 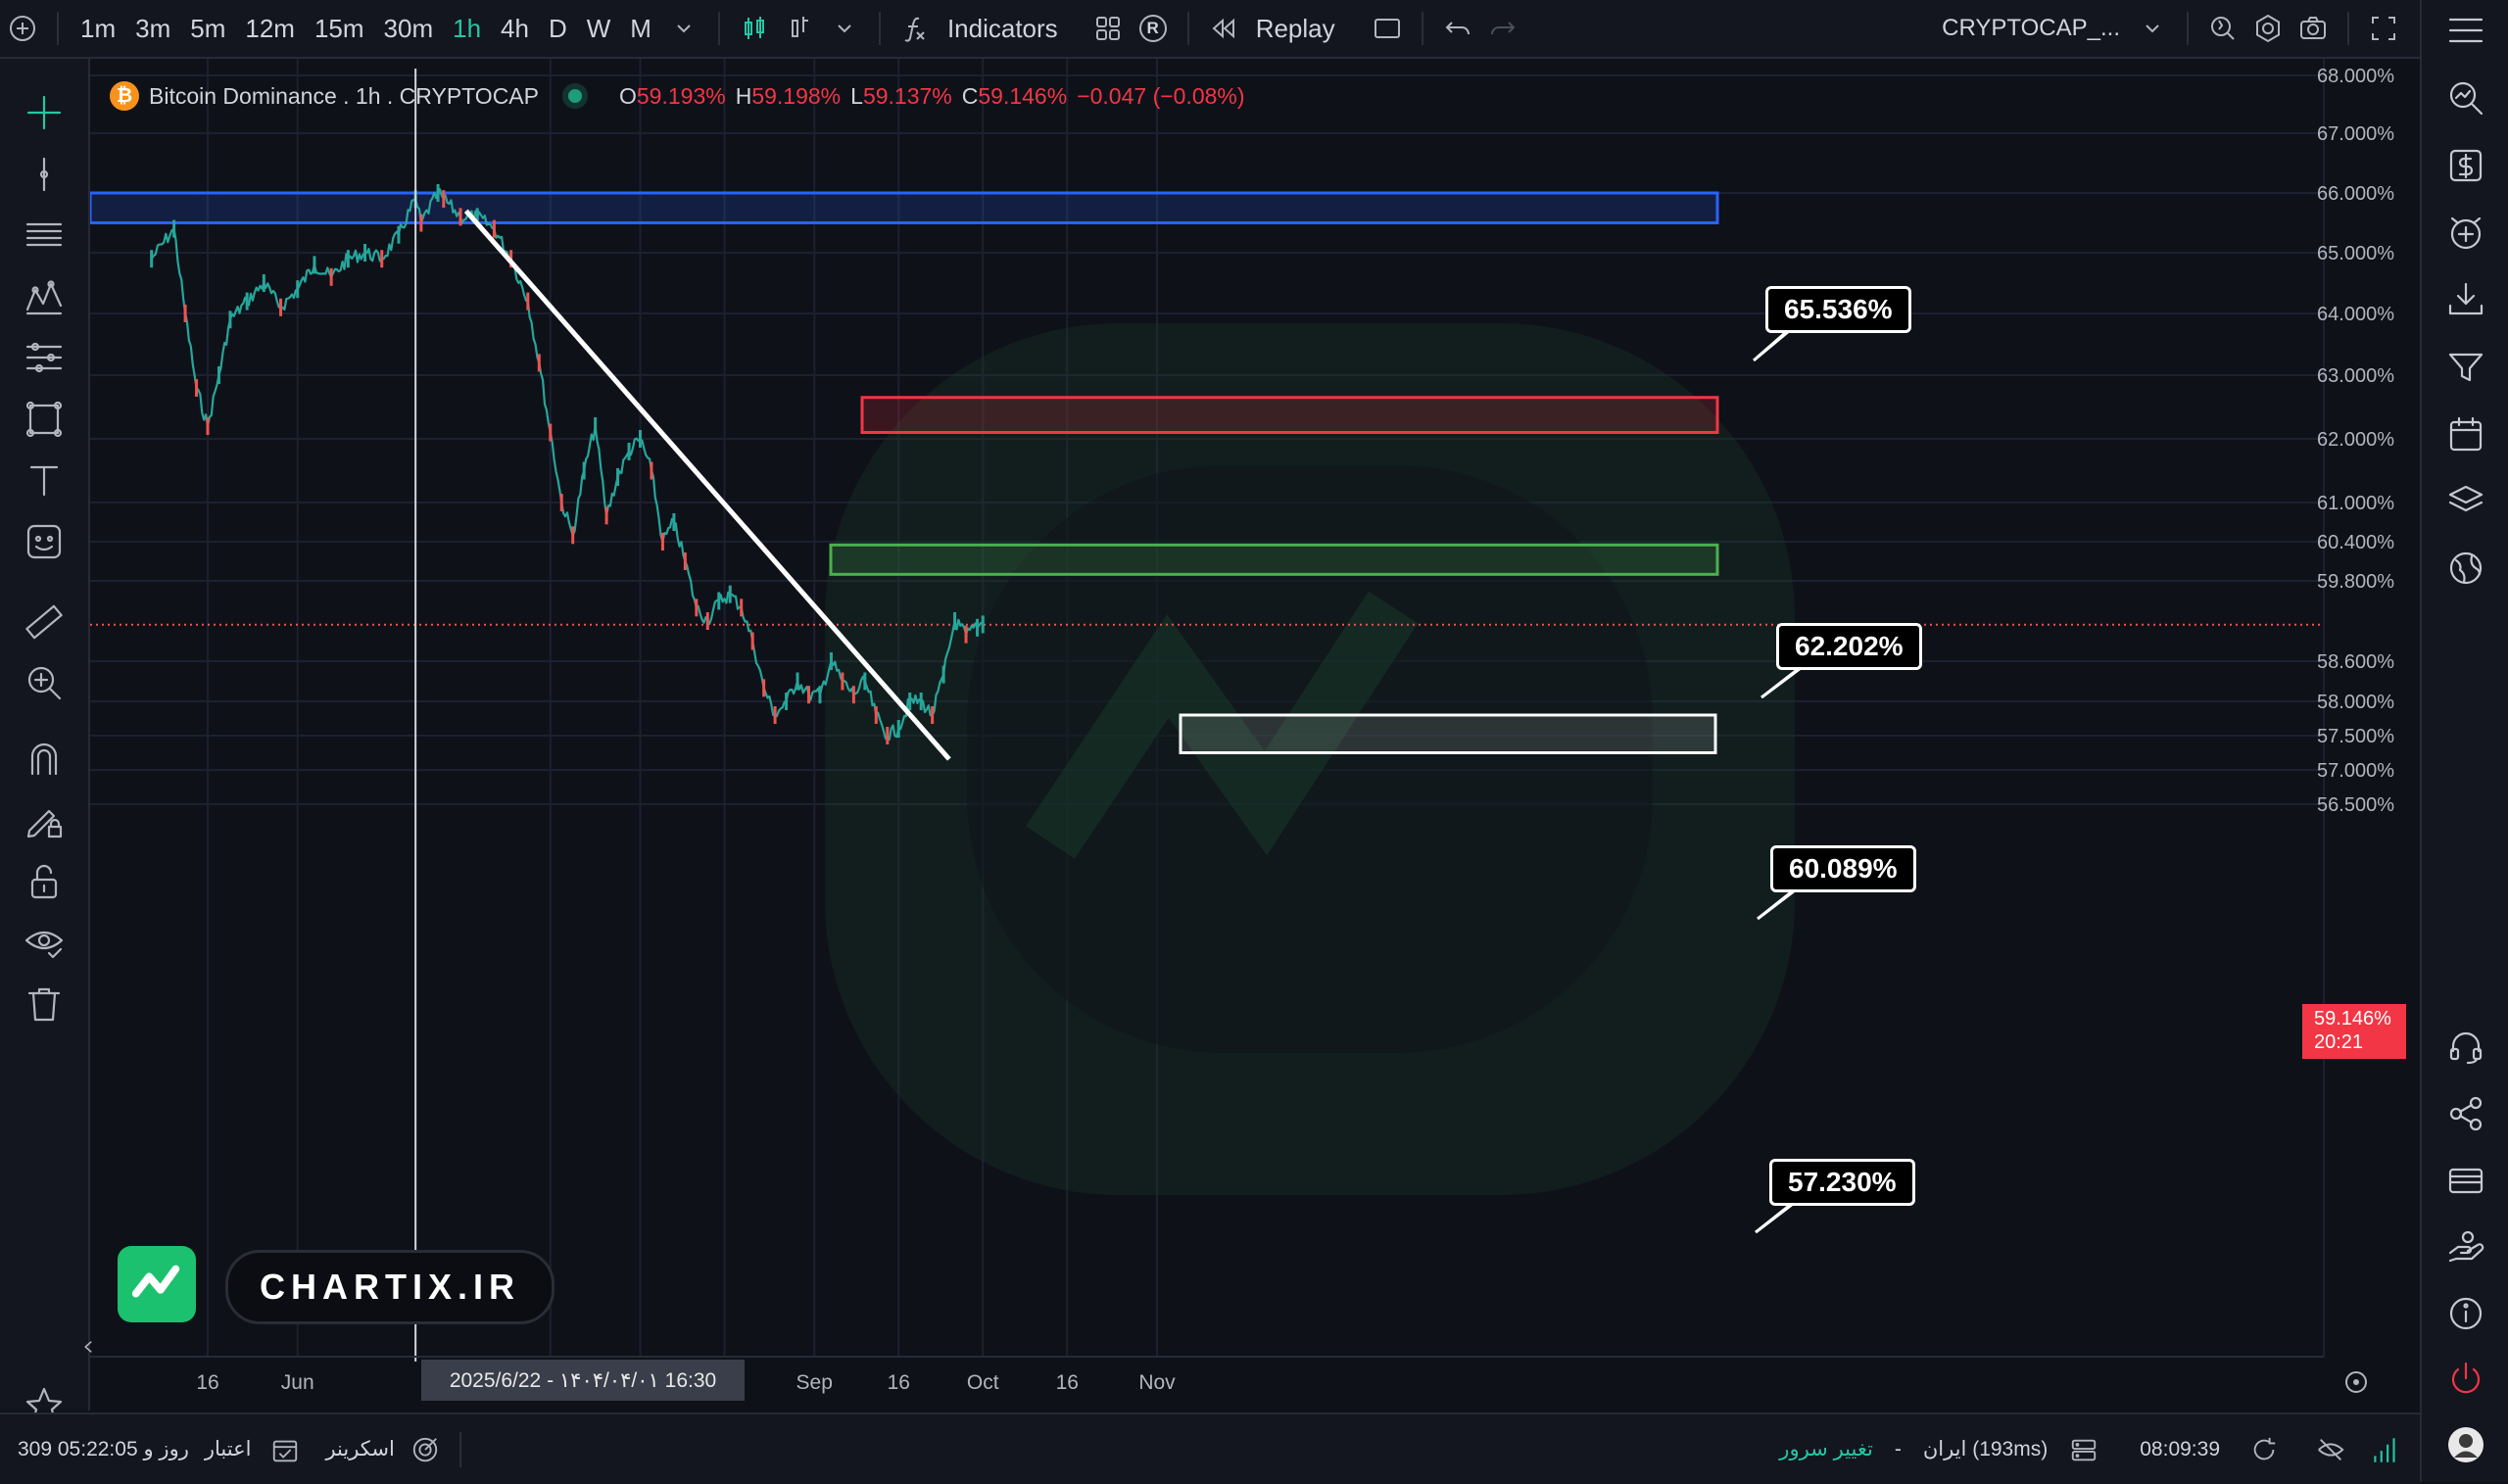 I want to click on callout-blue-zone: 65.536%, so click(x=1838, y=309).